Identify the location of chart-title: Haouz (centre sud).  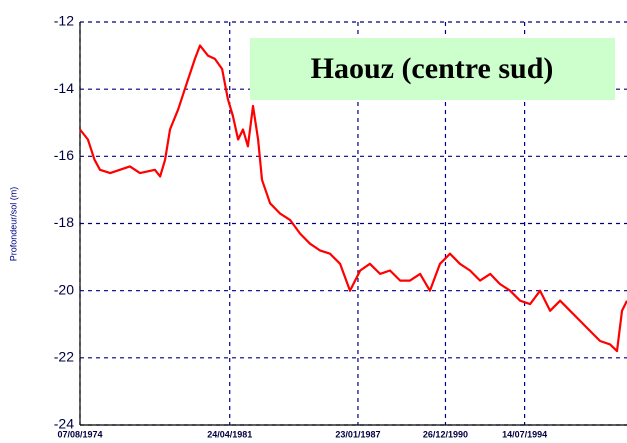
(432, 68).